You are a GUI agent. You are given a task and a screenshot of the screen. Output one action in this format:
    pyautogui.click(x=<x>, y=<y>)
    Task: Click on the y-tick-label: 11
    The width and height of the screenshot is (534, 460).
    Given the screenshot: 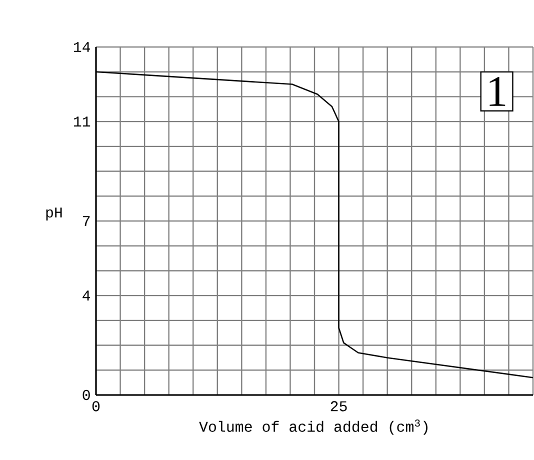 What is the action you would take?
    pyautogui.click(x=82, y=121)
    